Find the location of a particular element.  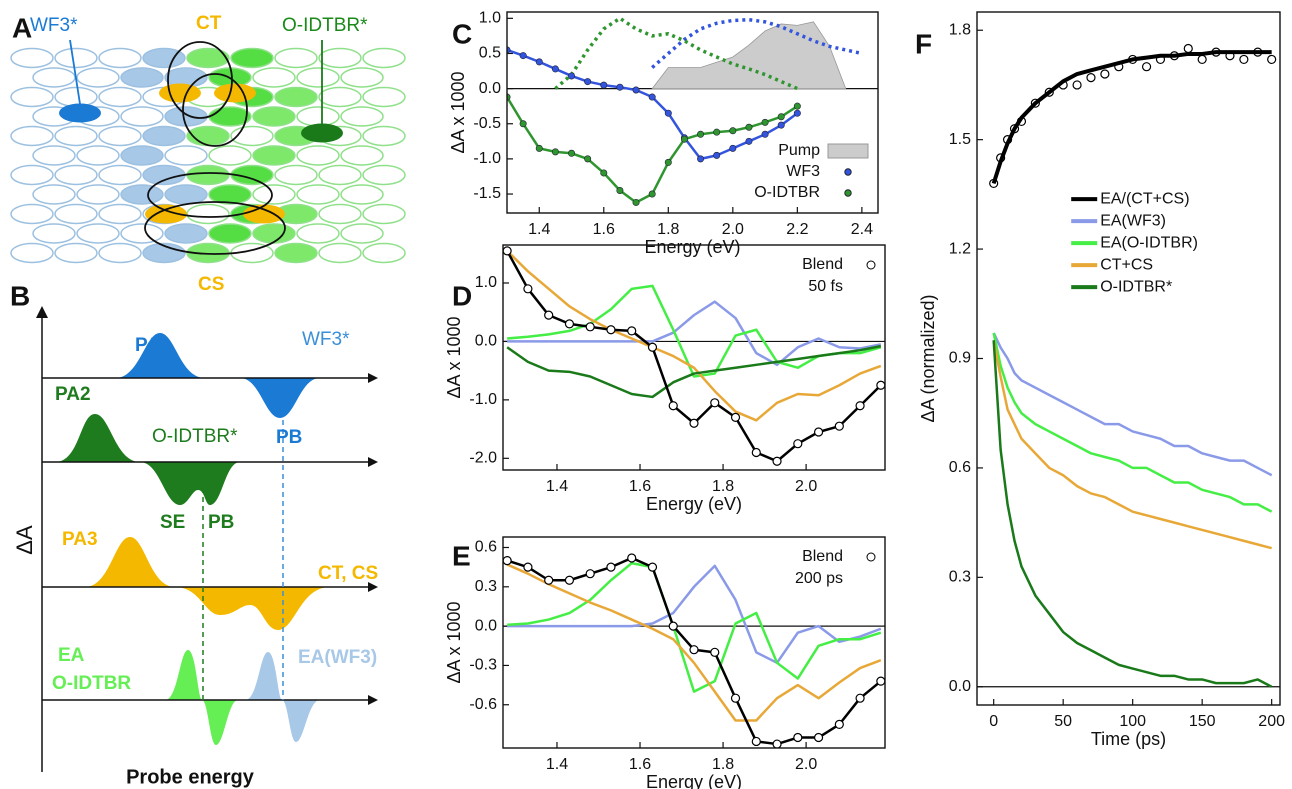

legend-label: EA/(CT+CS) is located at coordinates (1144, 198).